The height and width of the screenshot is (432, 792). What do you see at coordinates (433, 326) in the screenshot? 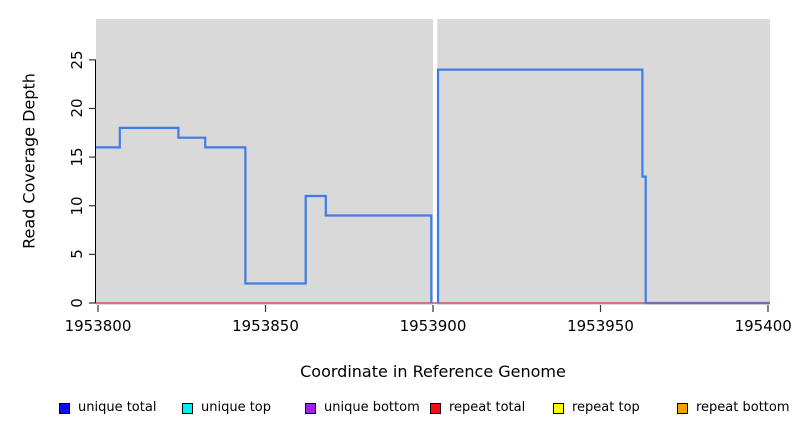
I see `x-tick-label: 1953900` at bounding box center [433, 326].